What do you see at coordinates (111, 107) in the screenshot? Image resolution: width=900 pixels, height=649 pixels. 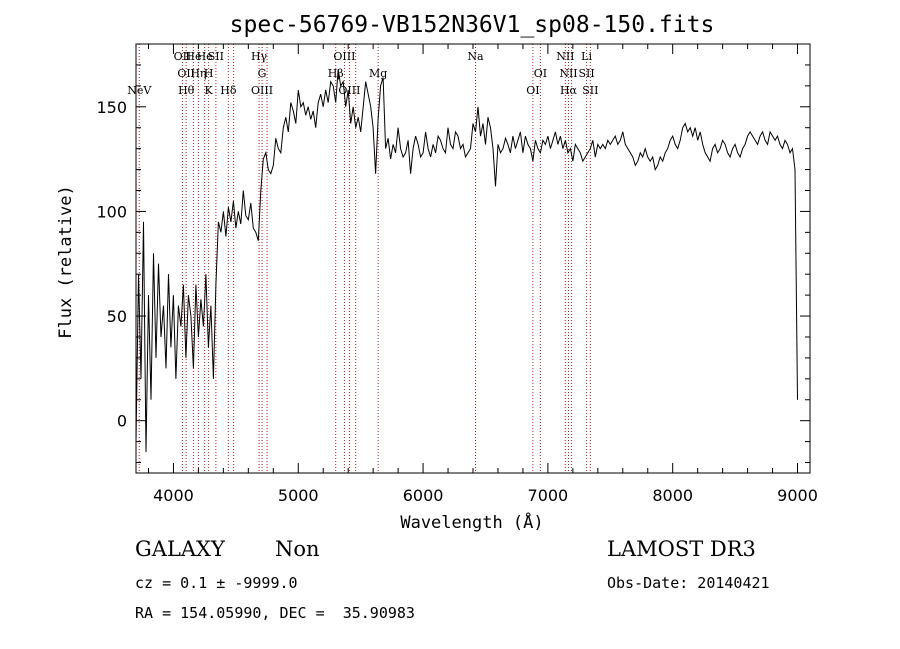 I see `y-tick-label: 150` at bounding box center [111, 107].